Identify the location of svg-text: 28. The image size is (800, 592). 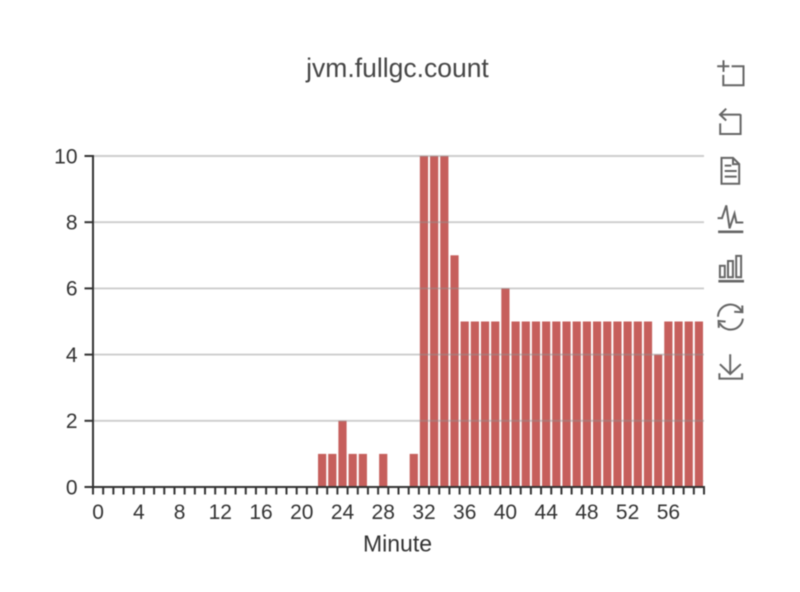
(383, 512).